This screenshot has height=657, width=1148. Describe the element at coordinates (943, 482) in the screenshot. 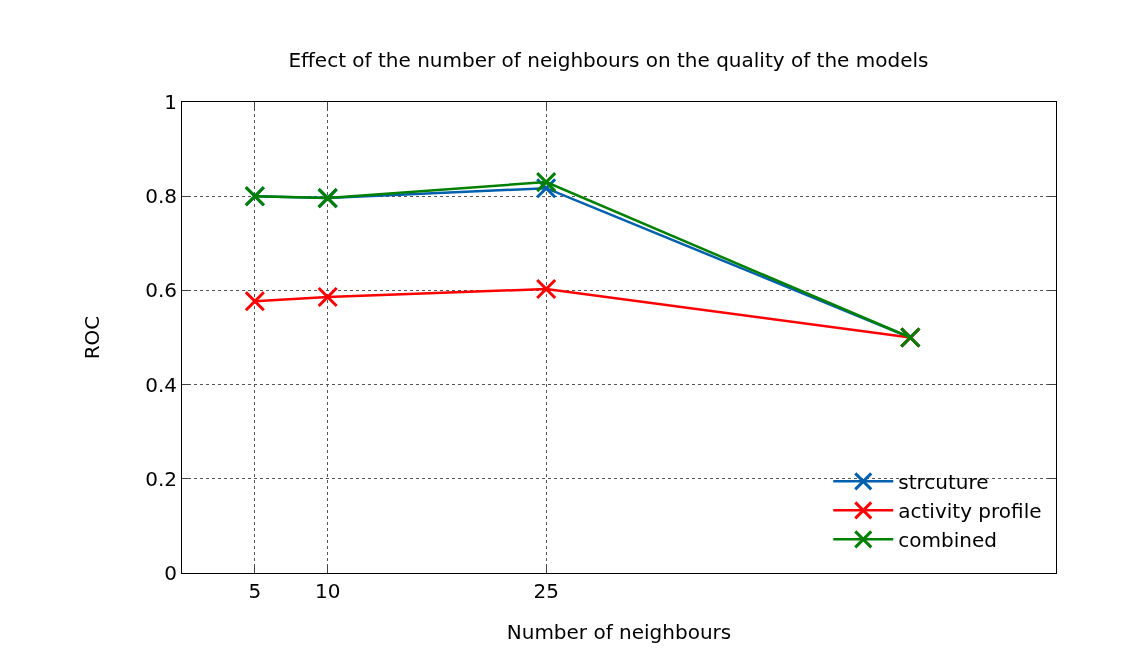

I see `legend-label: strcuture` at that location.